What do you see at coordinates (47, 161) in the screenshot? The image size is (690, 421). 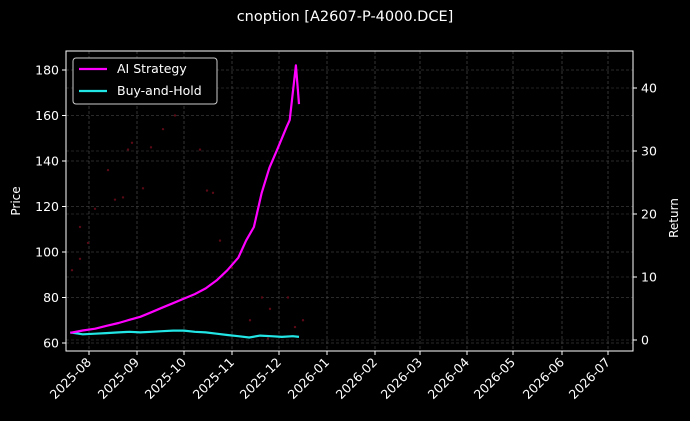 I see `y-tick-label-left: 140` at bounding box center [47, 161].